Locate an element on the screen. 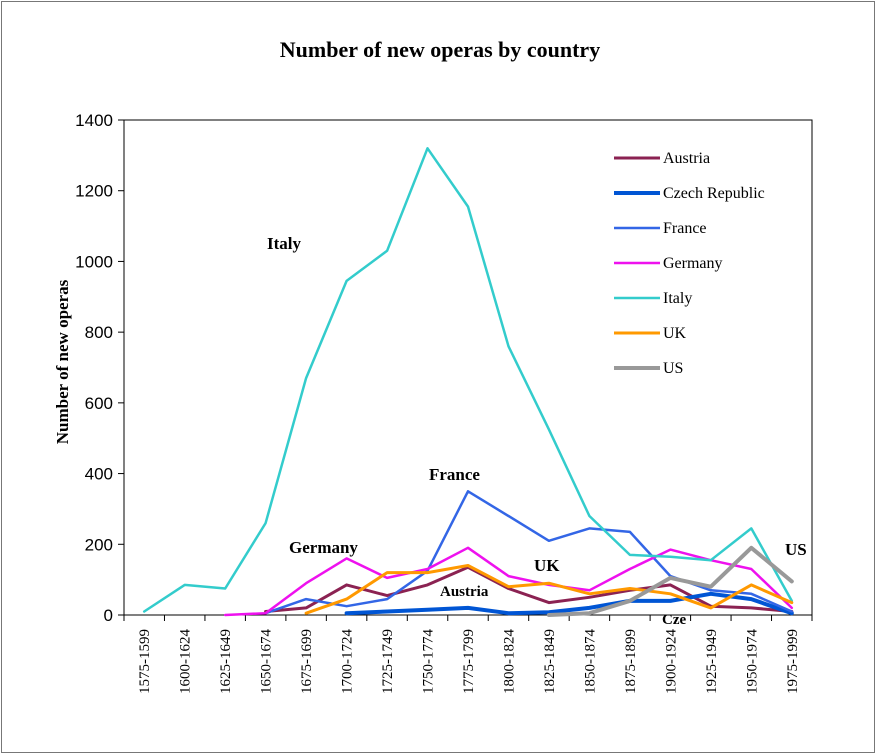 Image resolution: width=878 pixels, height=756 pixels. x-tick-label: 1725-1749 is located at coordinates (388, 661).